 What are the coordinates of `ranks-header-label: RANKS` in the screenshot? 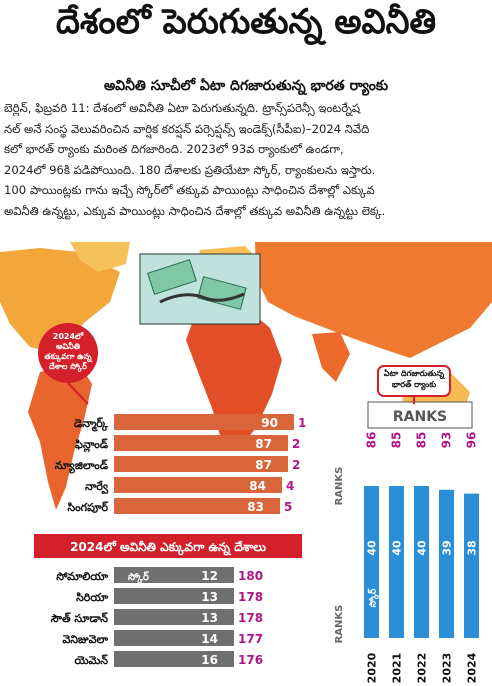 It's located at (420, 417).